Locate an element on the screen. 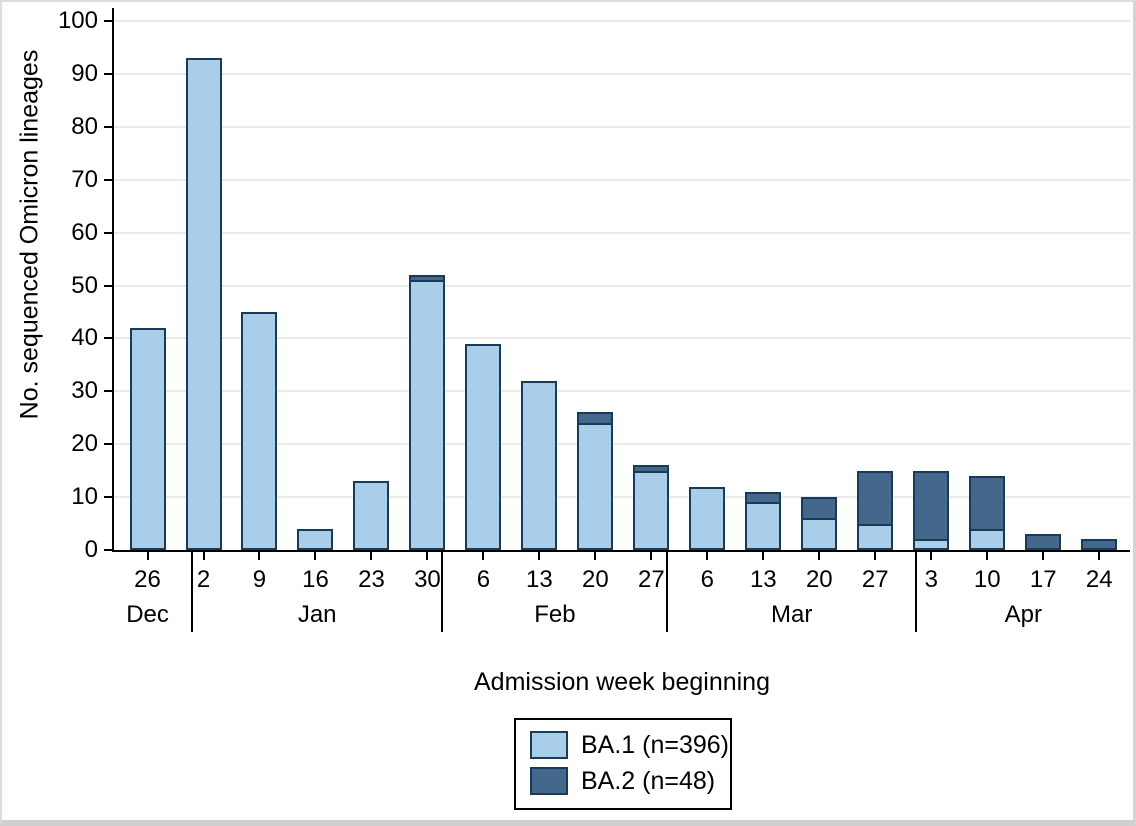  month-label-jan: Jan is located at coordinates (317, 614).